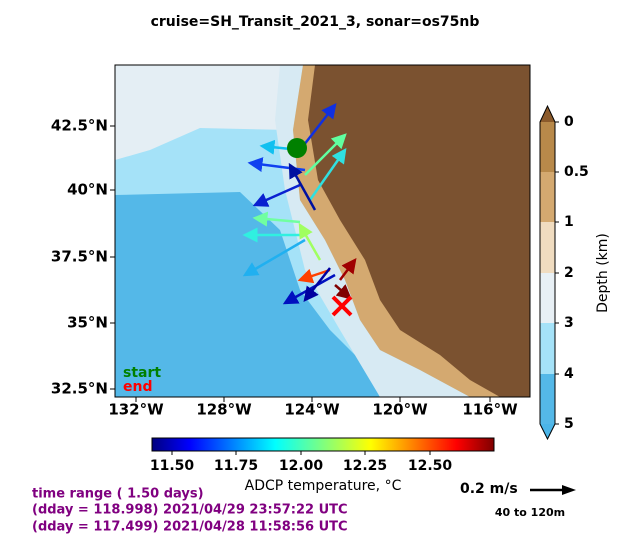 Image resolution: width=630 pixels, height=540 pixels. What do you see at coordinates (569, 273) in the screenshot?
I see `depth-tick-label: 2` at bounding box center [569, 273].